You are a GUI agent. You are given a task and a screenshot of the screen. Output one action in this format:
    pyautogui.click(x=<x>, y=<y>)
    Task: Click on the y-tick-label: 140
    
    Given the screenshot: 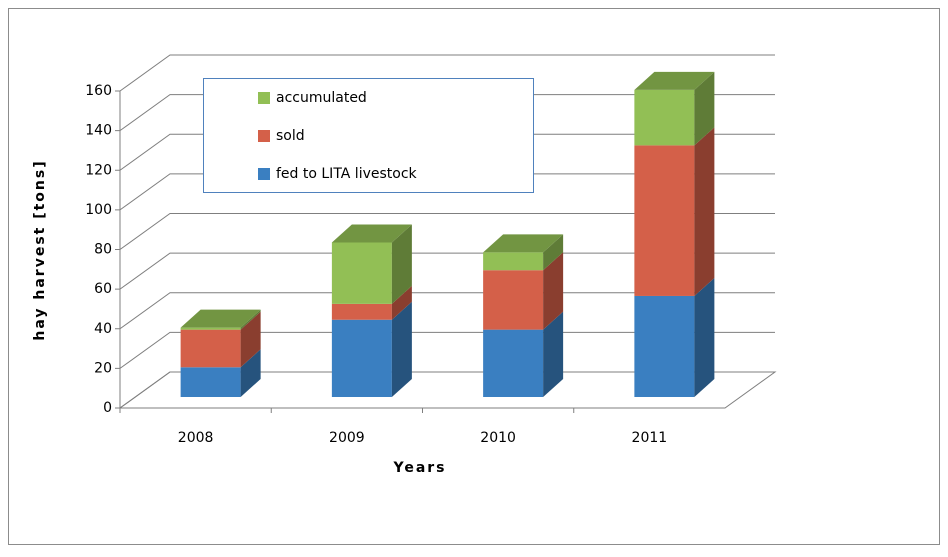 What is the action you would take?
    pyautogui.click(x=98, y=131)
    